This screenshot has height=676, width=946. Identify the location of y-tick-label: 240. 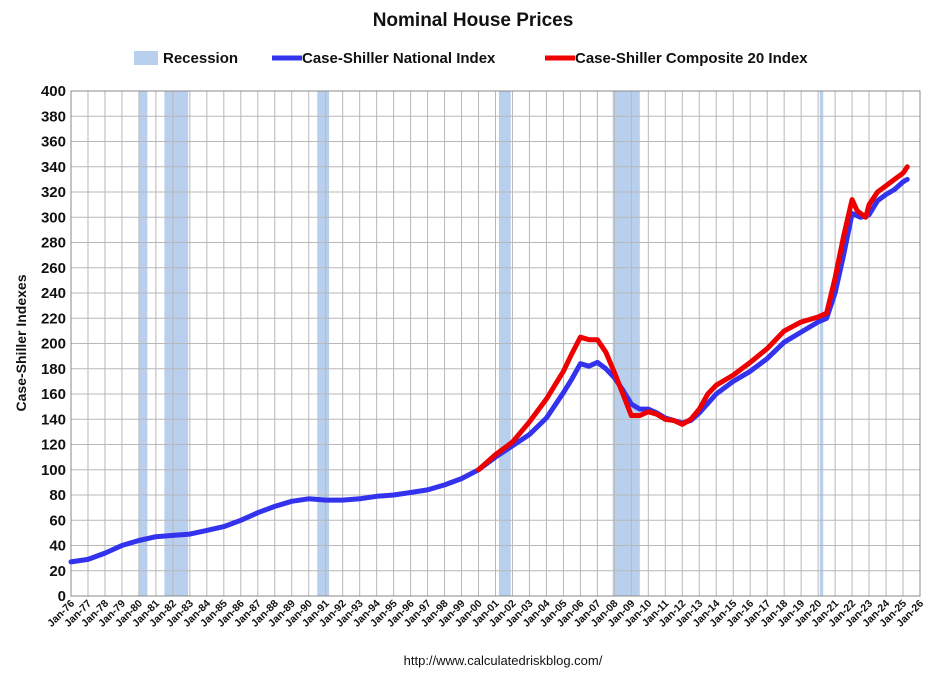
(53, 293).